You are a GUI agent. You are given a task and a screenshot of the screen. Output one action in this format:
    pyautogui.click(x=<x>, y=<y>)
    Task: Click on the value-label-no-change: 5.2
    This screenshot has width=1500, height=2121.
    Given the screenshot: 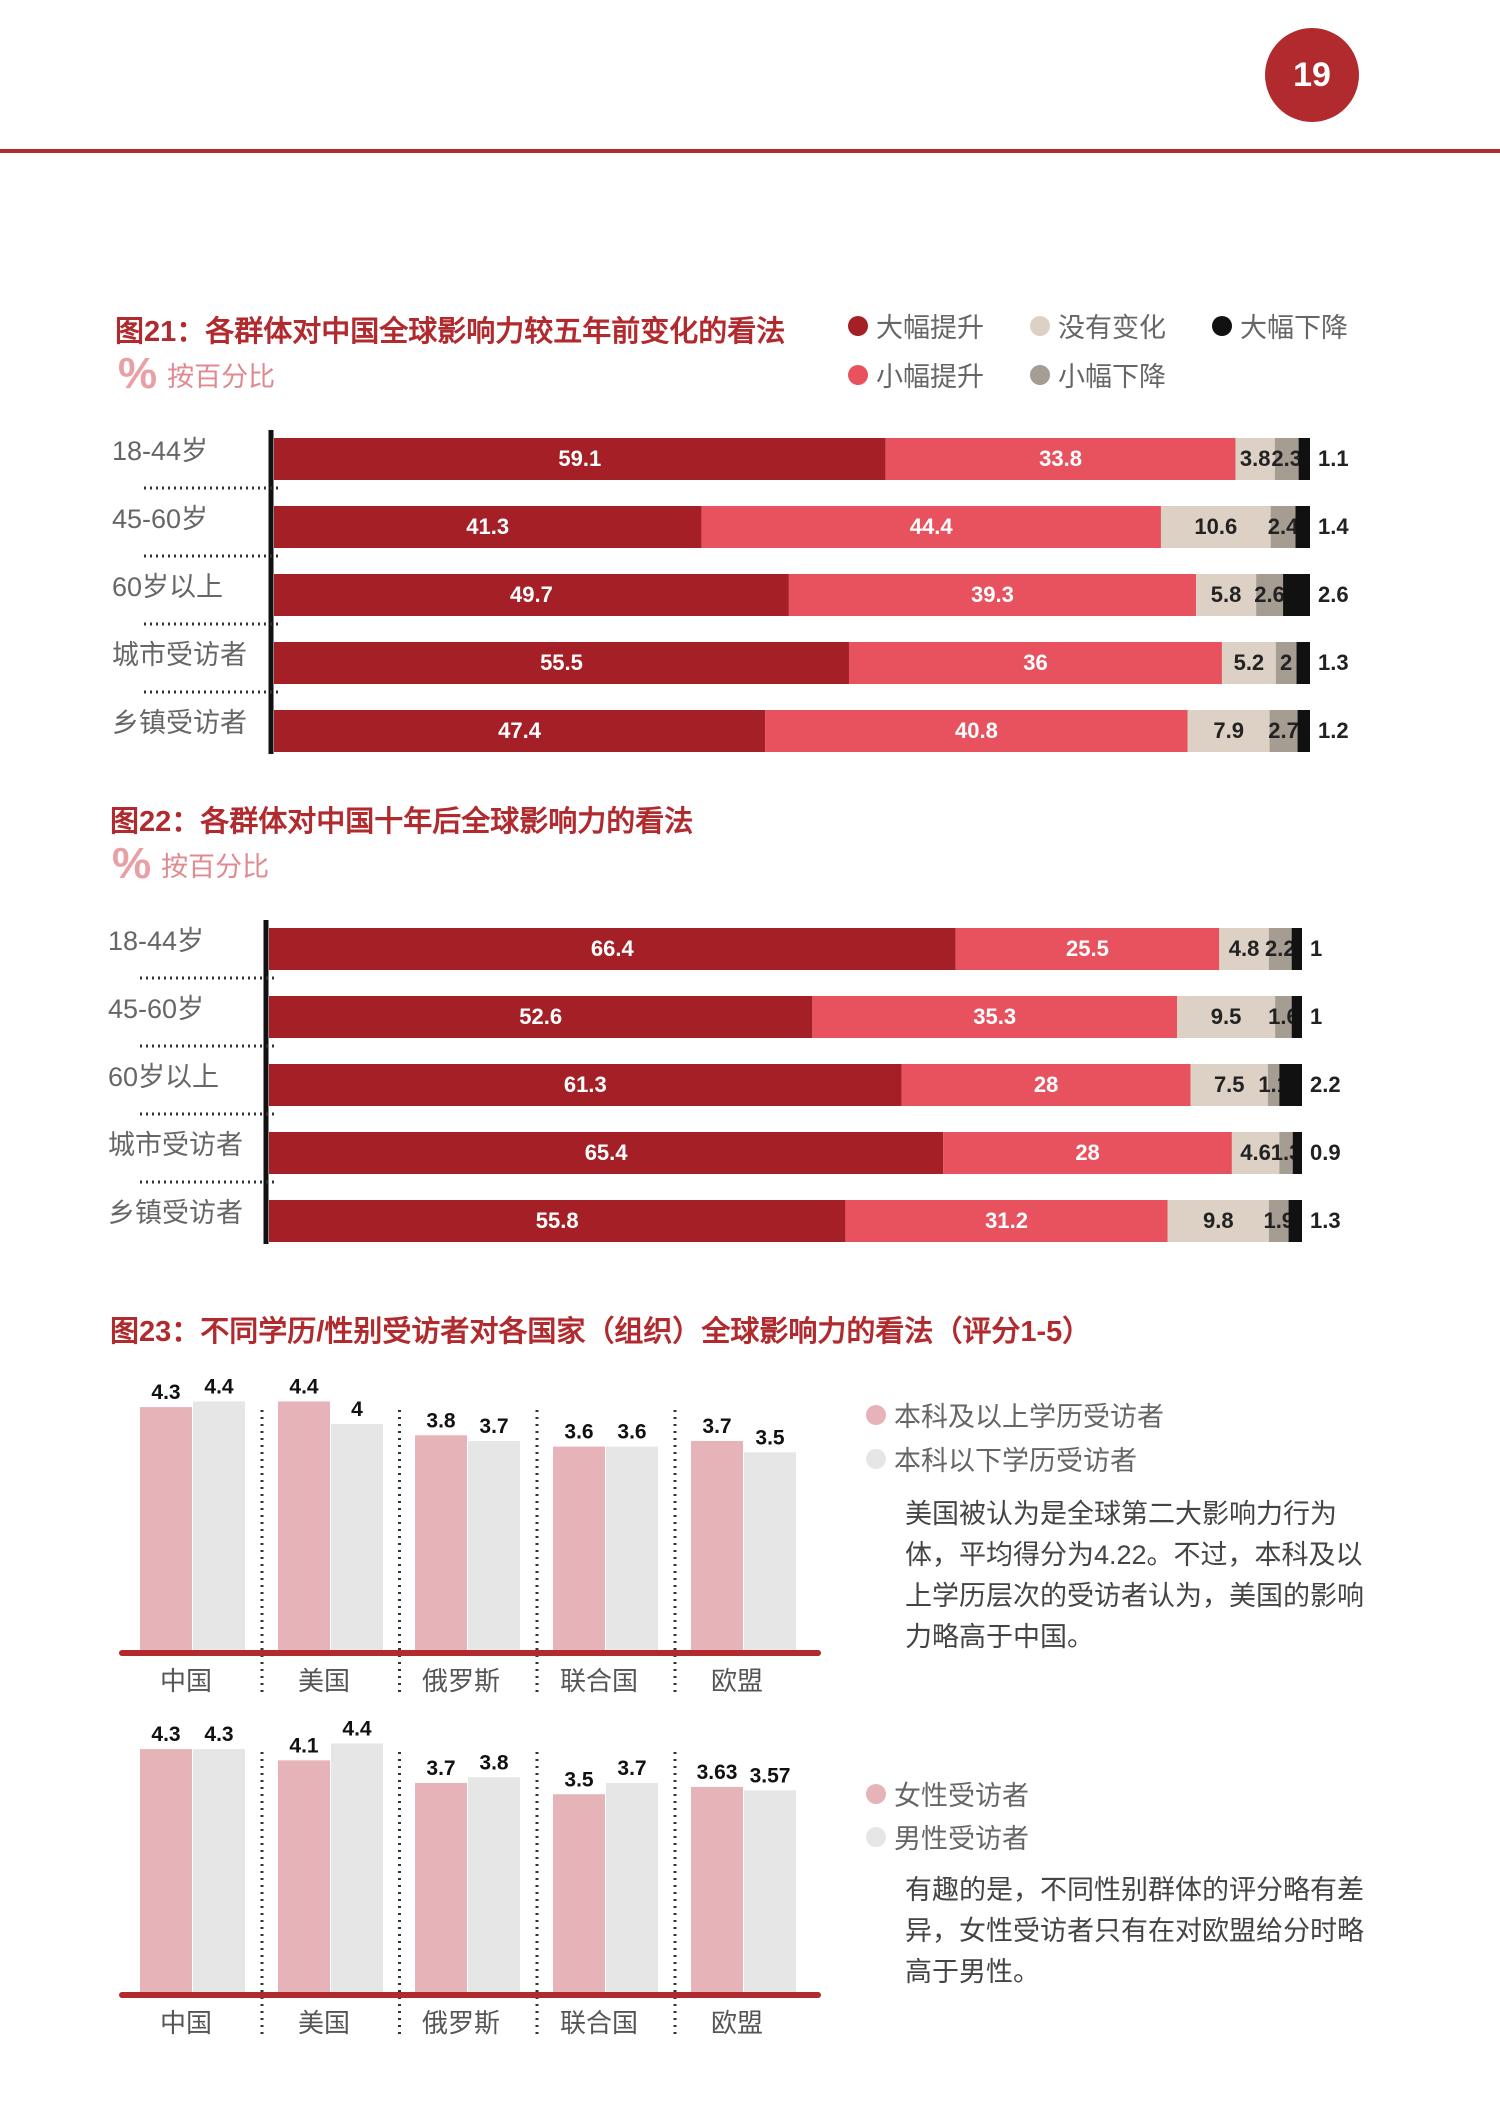 What is the action you would take?
    pyautogui.click(x=1249, y=662)
    